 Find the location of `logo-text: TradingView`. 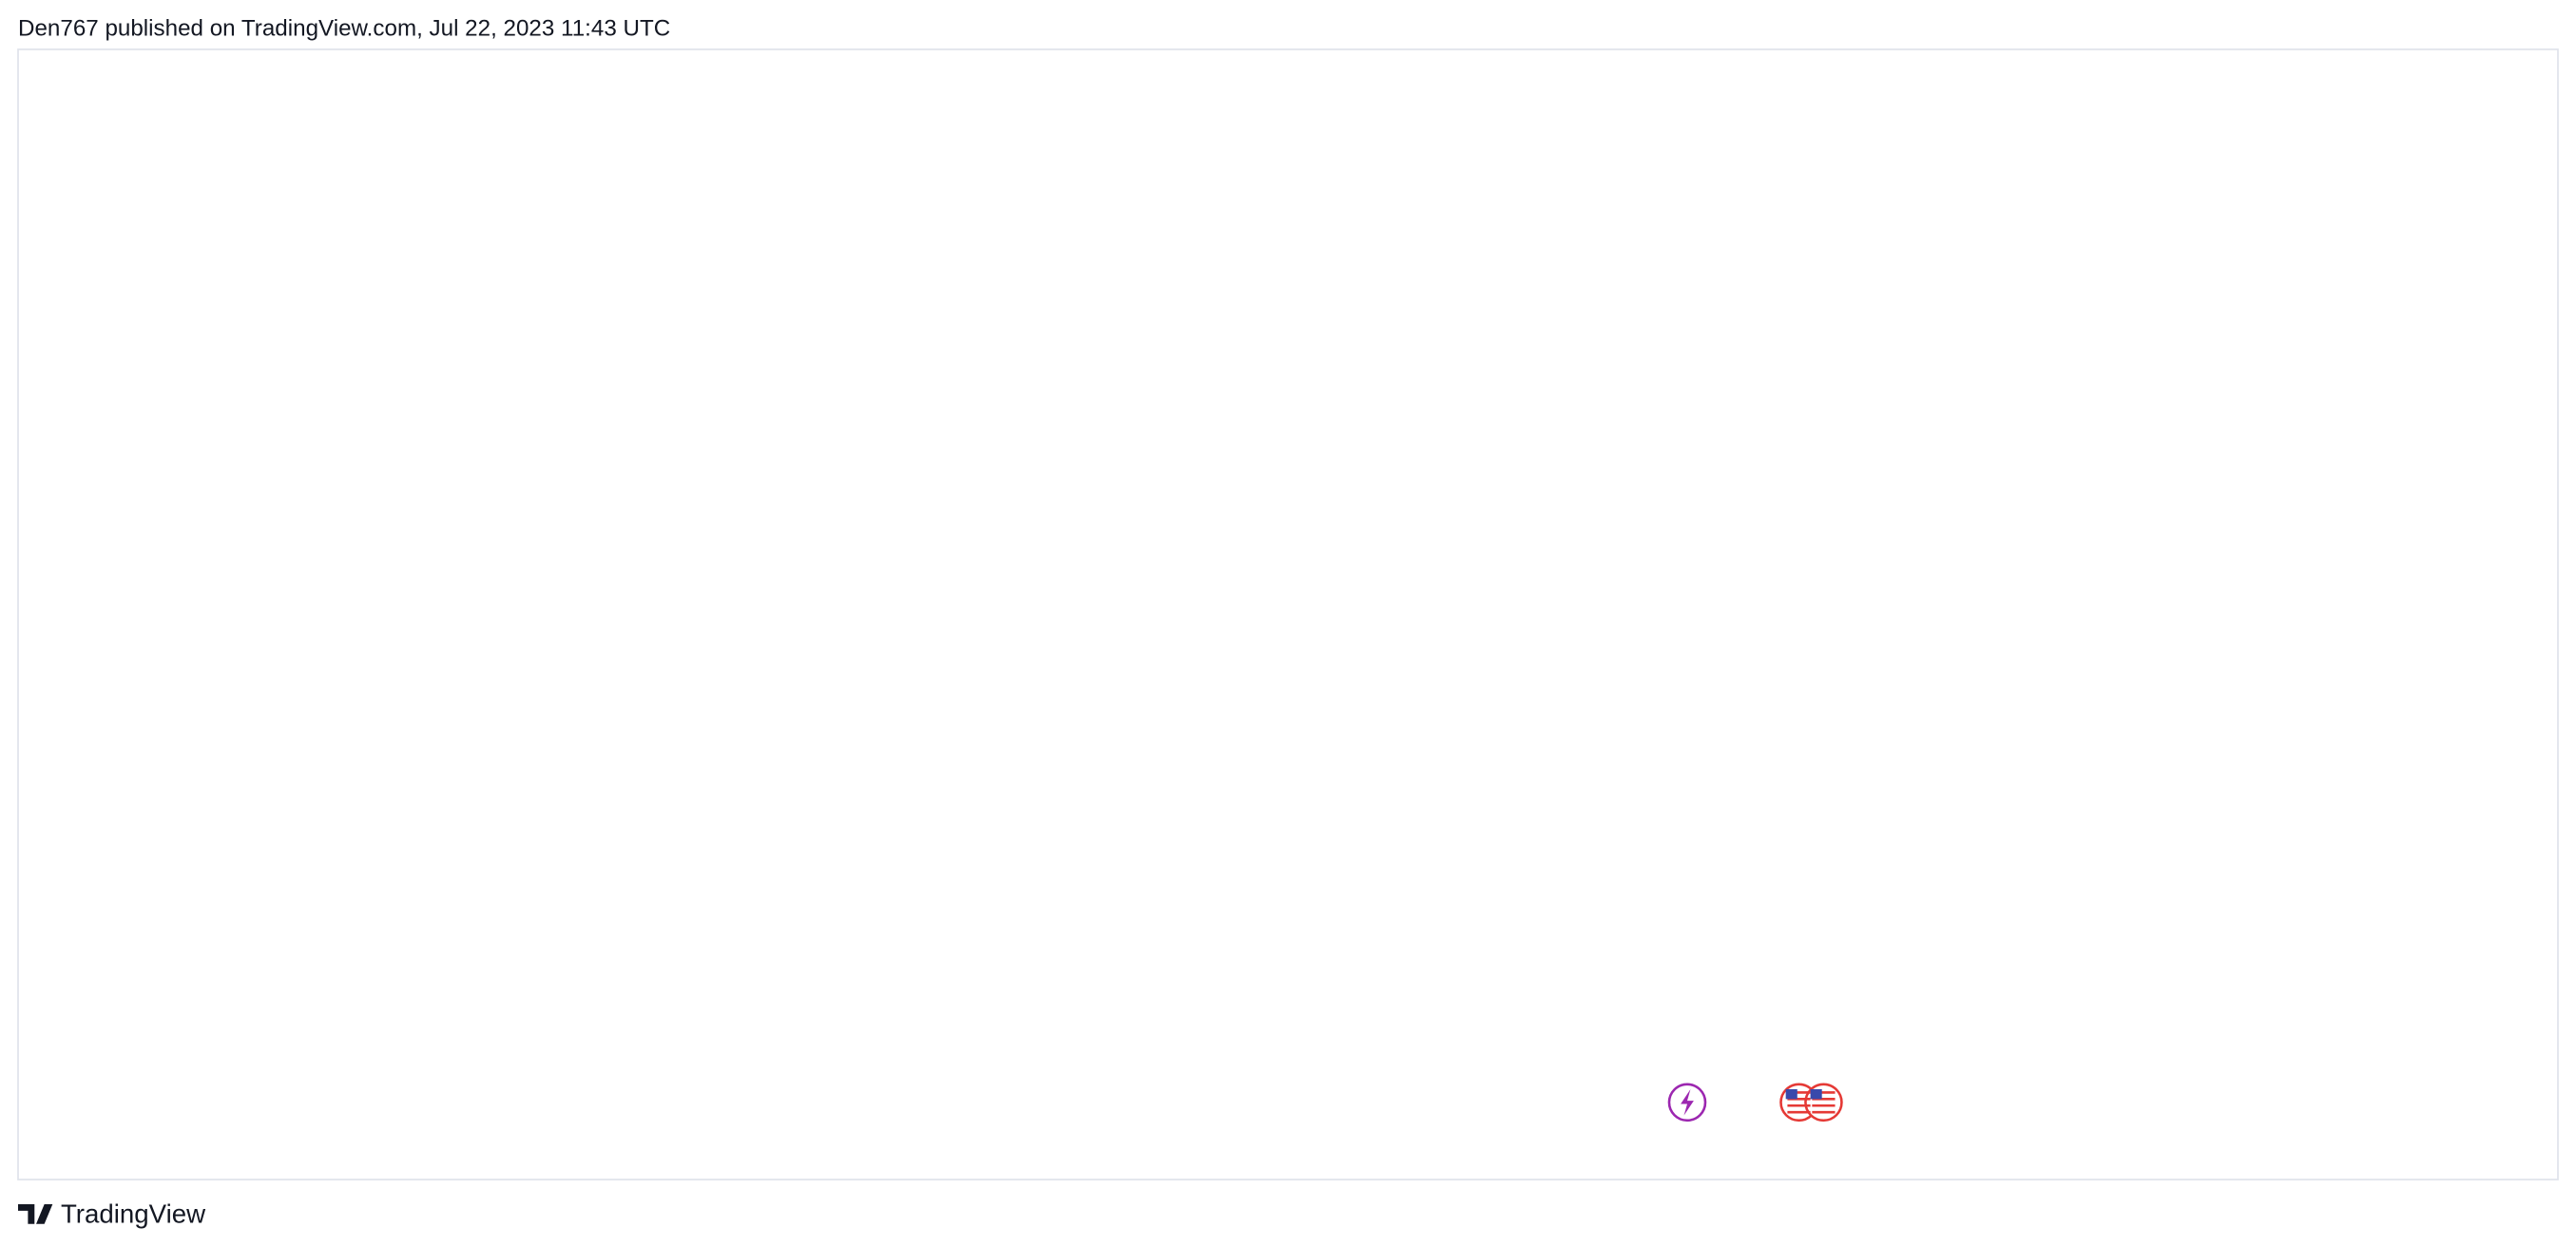

logo-text: TradingView is located at coordinates (133, 1213).